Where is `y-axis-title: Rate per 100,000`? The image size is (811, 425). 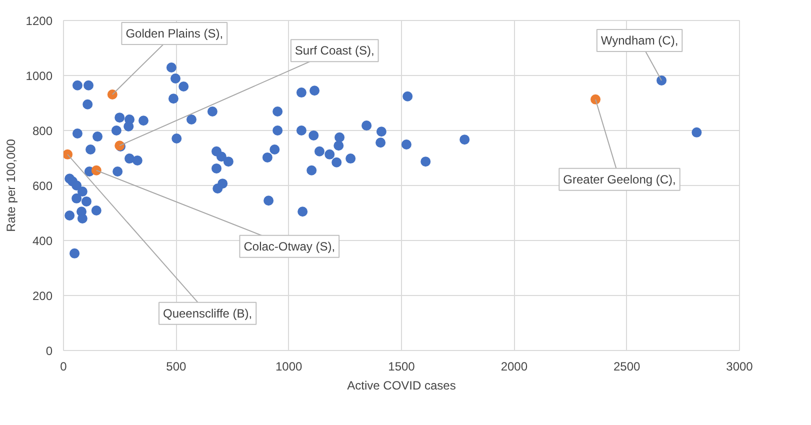 y-axis-title: Rate per 100,000 is located at coordinates (11, 185).